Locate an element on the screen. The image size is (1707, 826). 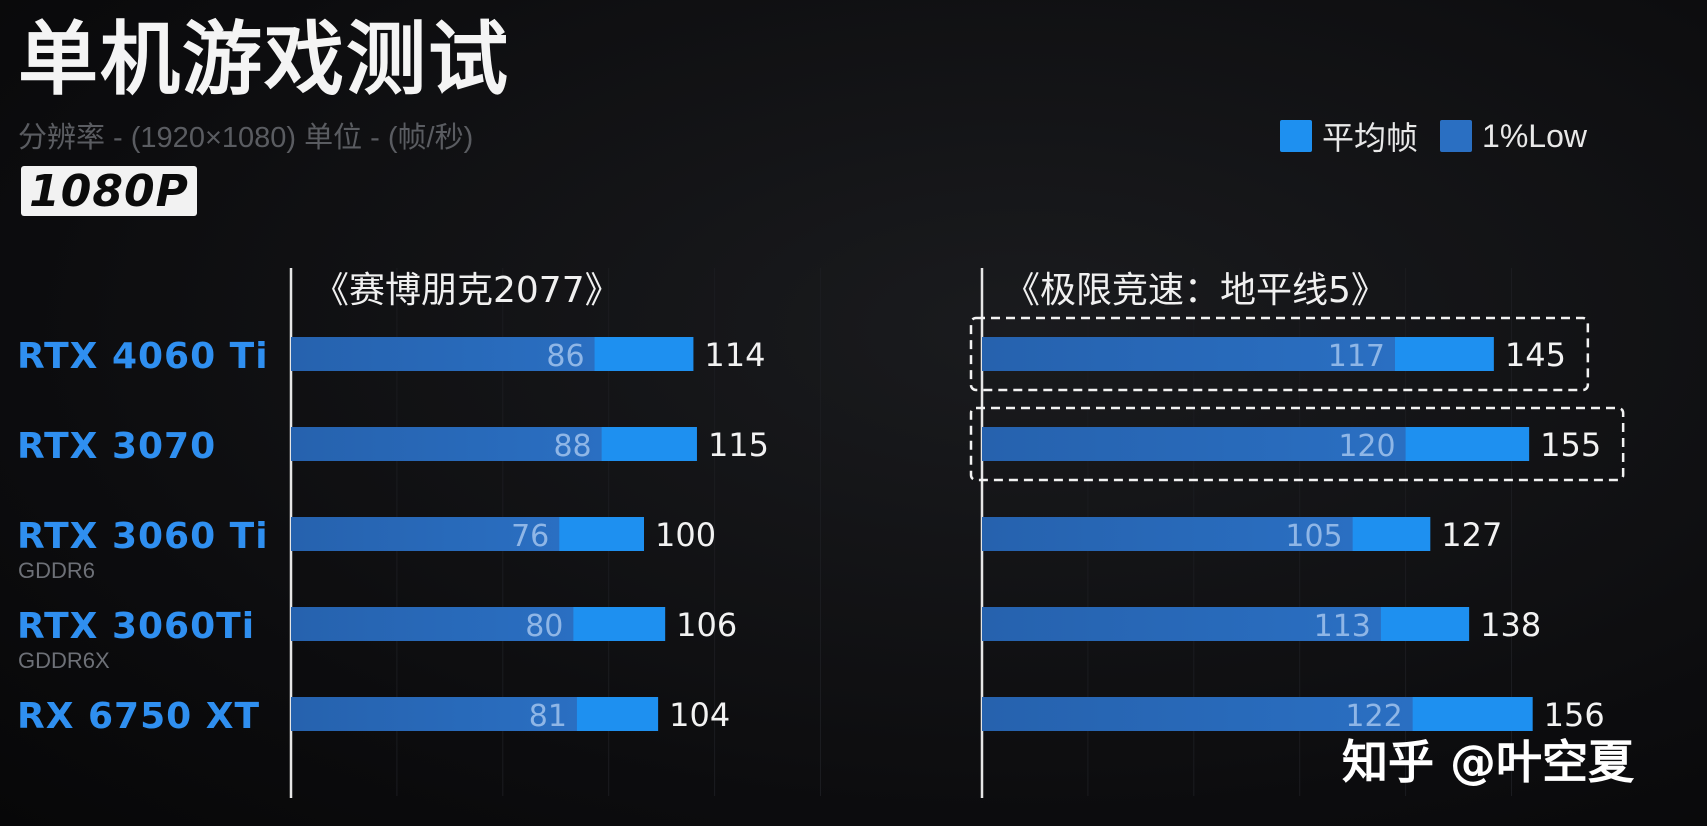
legend-item-low: 1%Low is located at coordinates (1513, 136).